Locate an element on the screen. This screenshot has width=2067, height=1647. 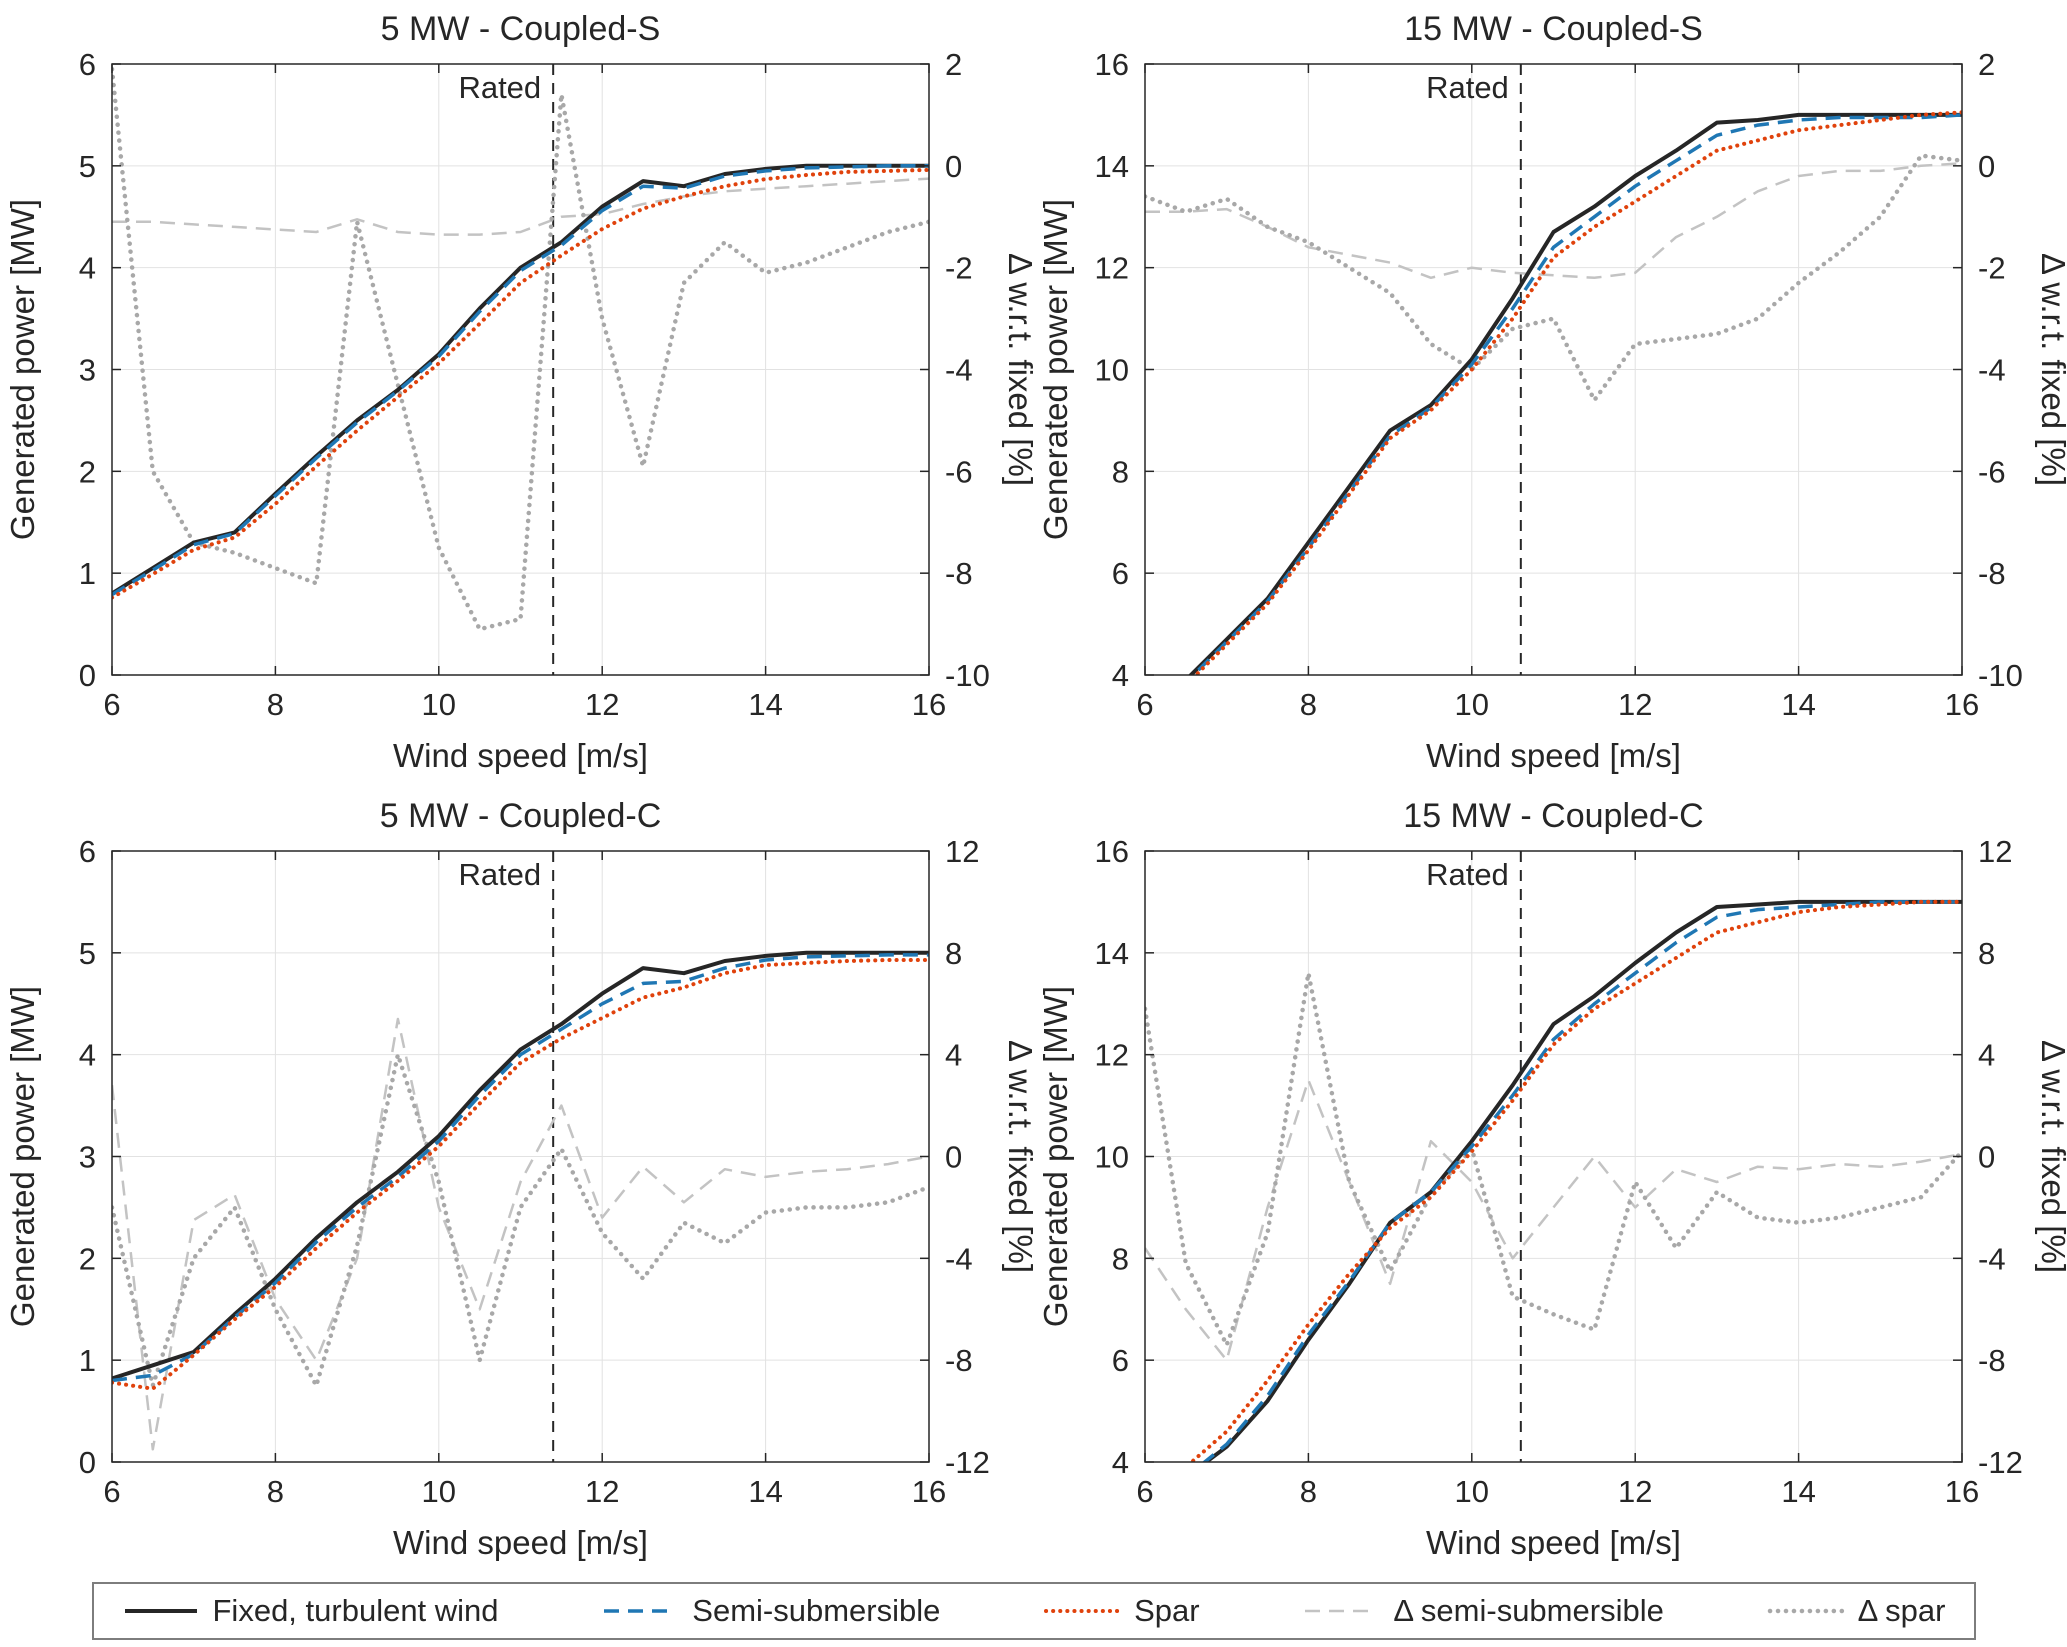
chart-title: 5 MW - Coupled-S is located at coordinates (521, 29).